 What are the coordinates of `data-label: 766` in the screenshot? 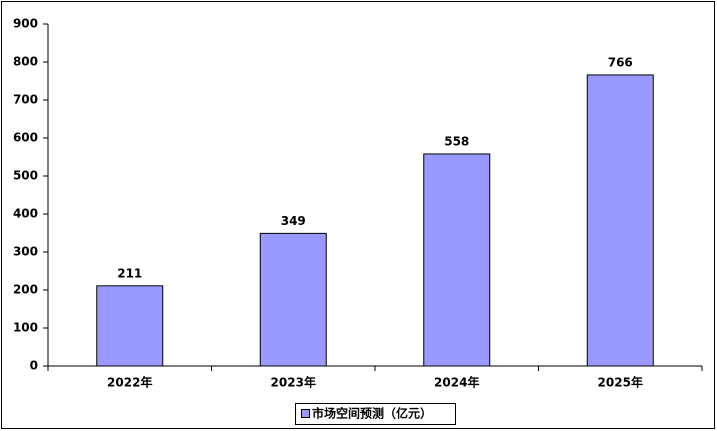 It's located at (620, 62).